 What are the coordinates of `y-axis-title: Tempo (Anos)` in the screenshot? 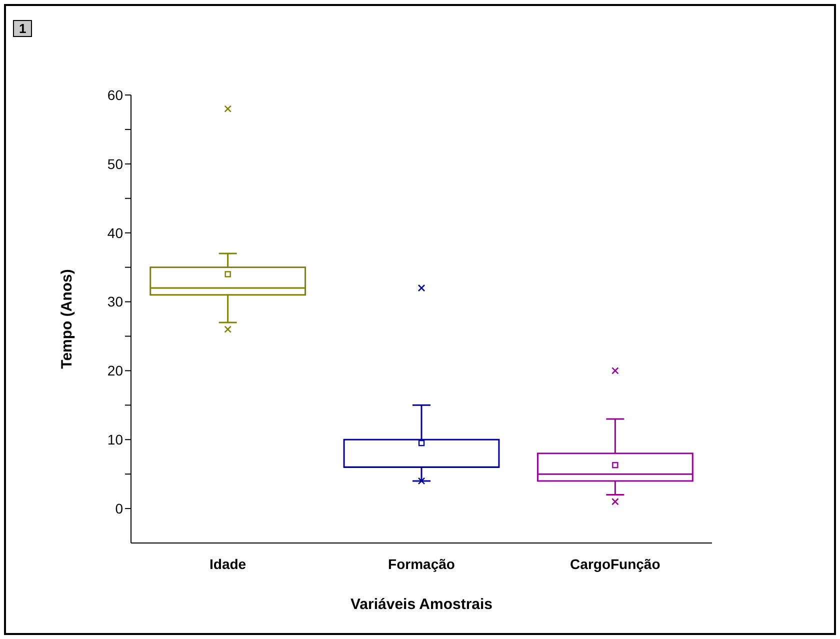 It's located at (67, 319).